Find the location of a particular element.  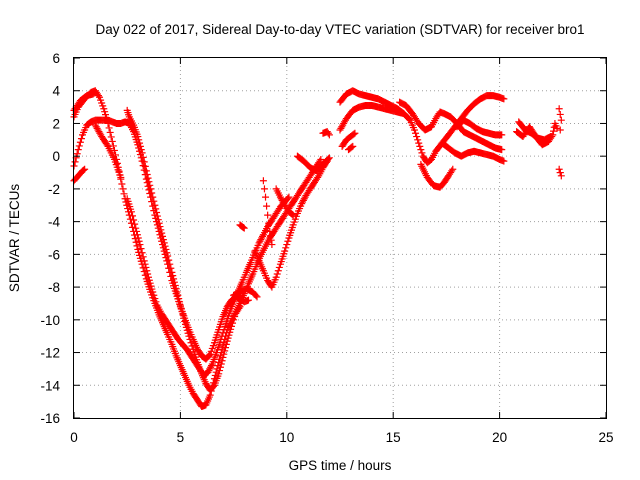

y-tick-label: 2 is located at coordinates (56, 123).